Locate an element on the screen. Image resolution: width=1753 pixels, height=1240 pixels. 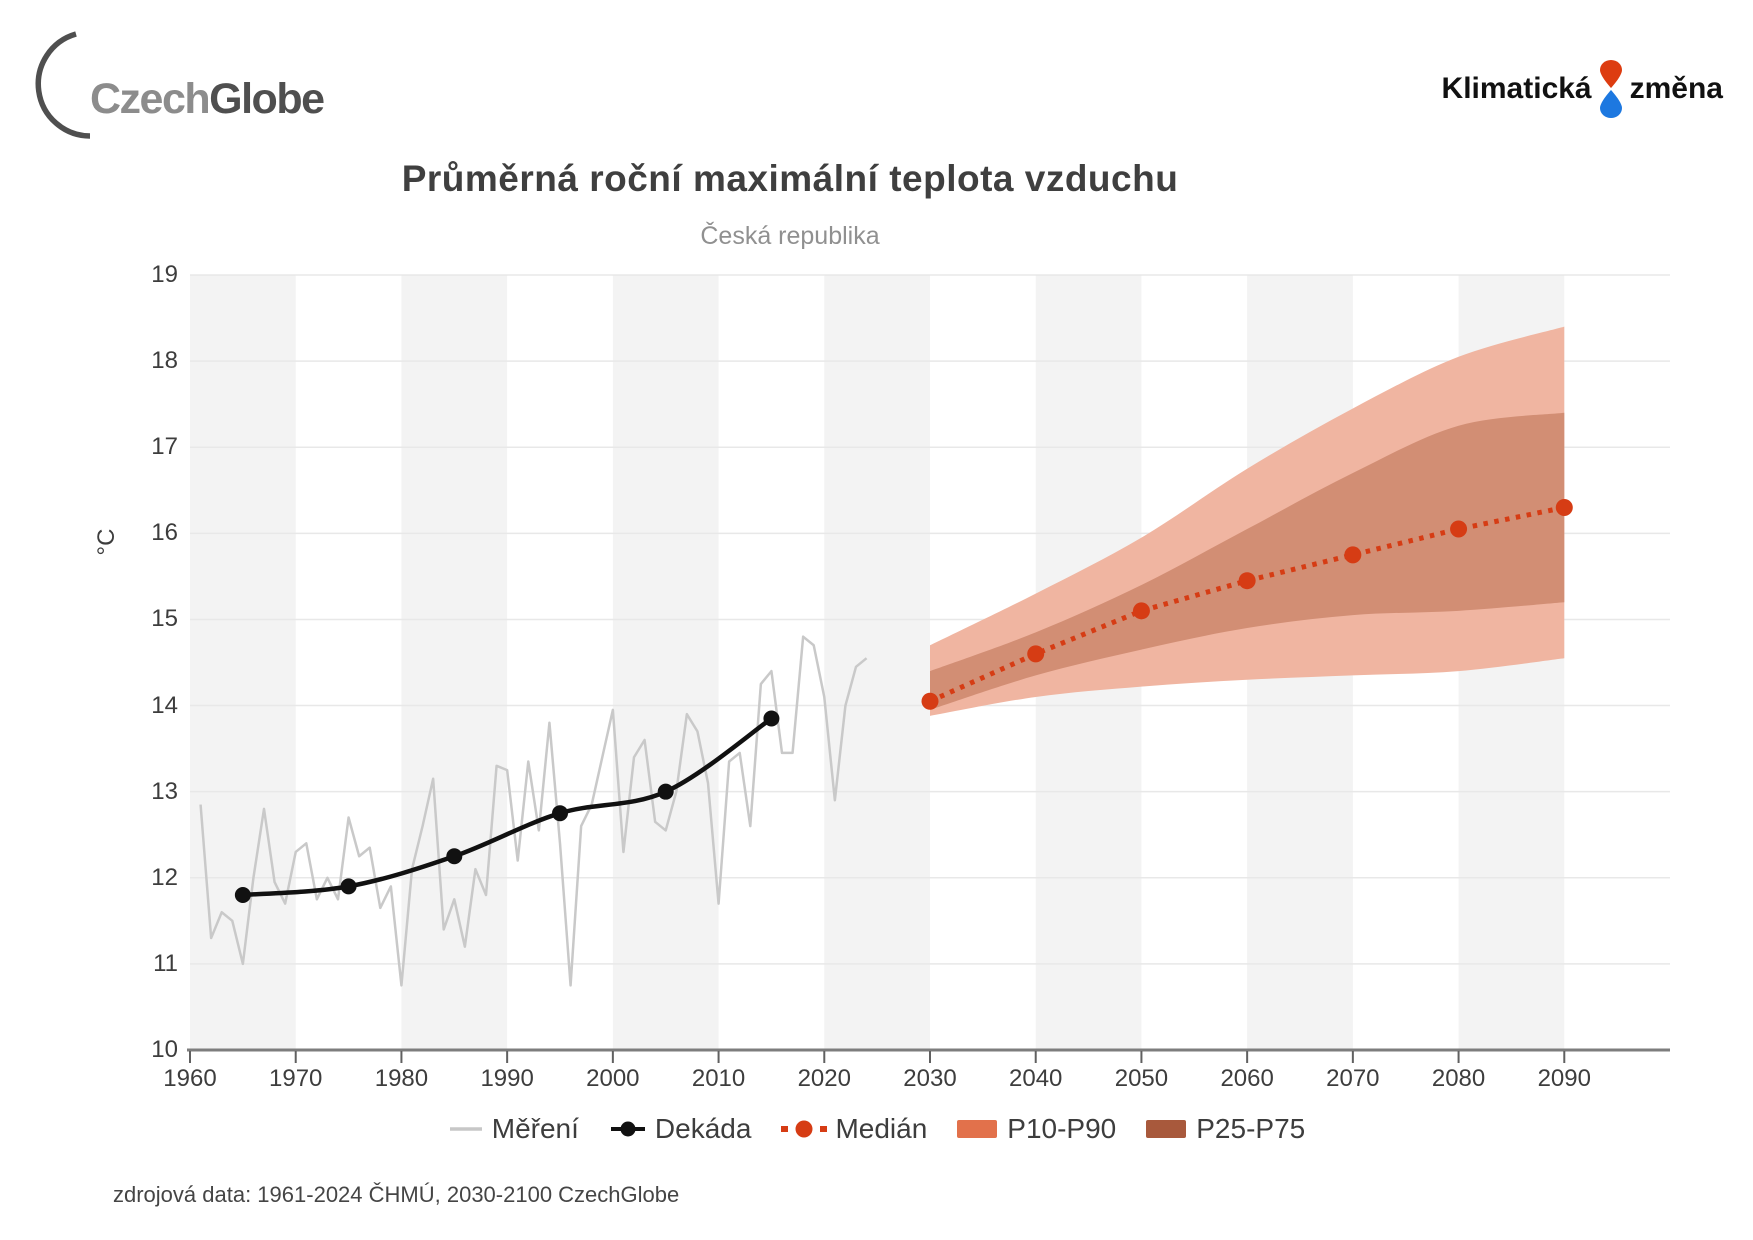
p10-p90-swatch-icon is located at coordinates (977, 1129).